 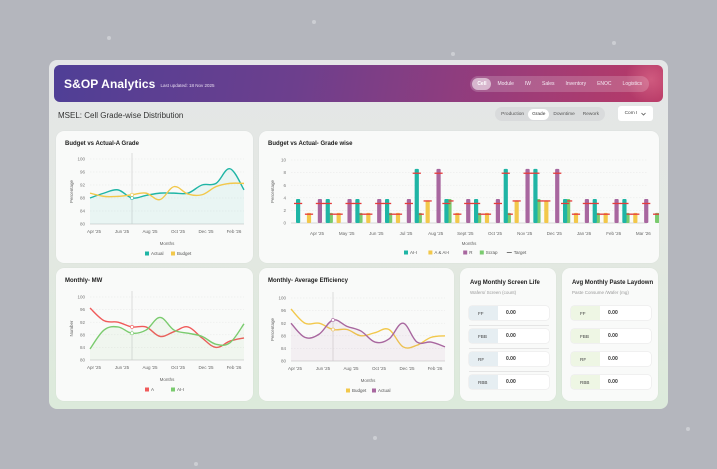 I want to click on y-tick-label: 0, so click(x=284, y=223).